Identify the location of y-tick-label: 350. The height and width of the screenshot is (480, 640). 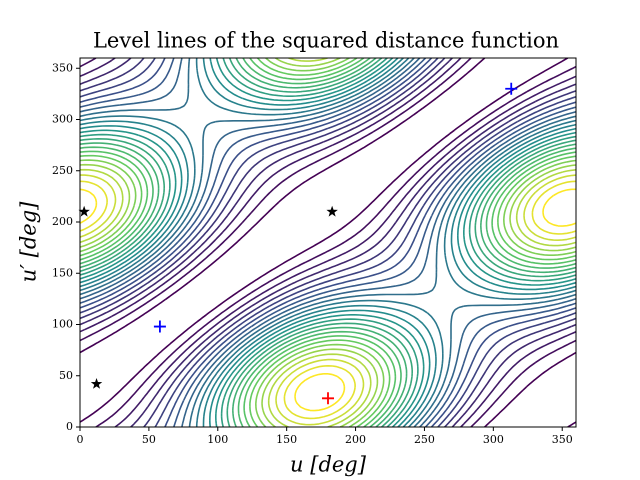
(62, 67).